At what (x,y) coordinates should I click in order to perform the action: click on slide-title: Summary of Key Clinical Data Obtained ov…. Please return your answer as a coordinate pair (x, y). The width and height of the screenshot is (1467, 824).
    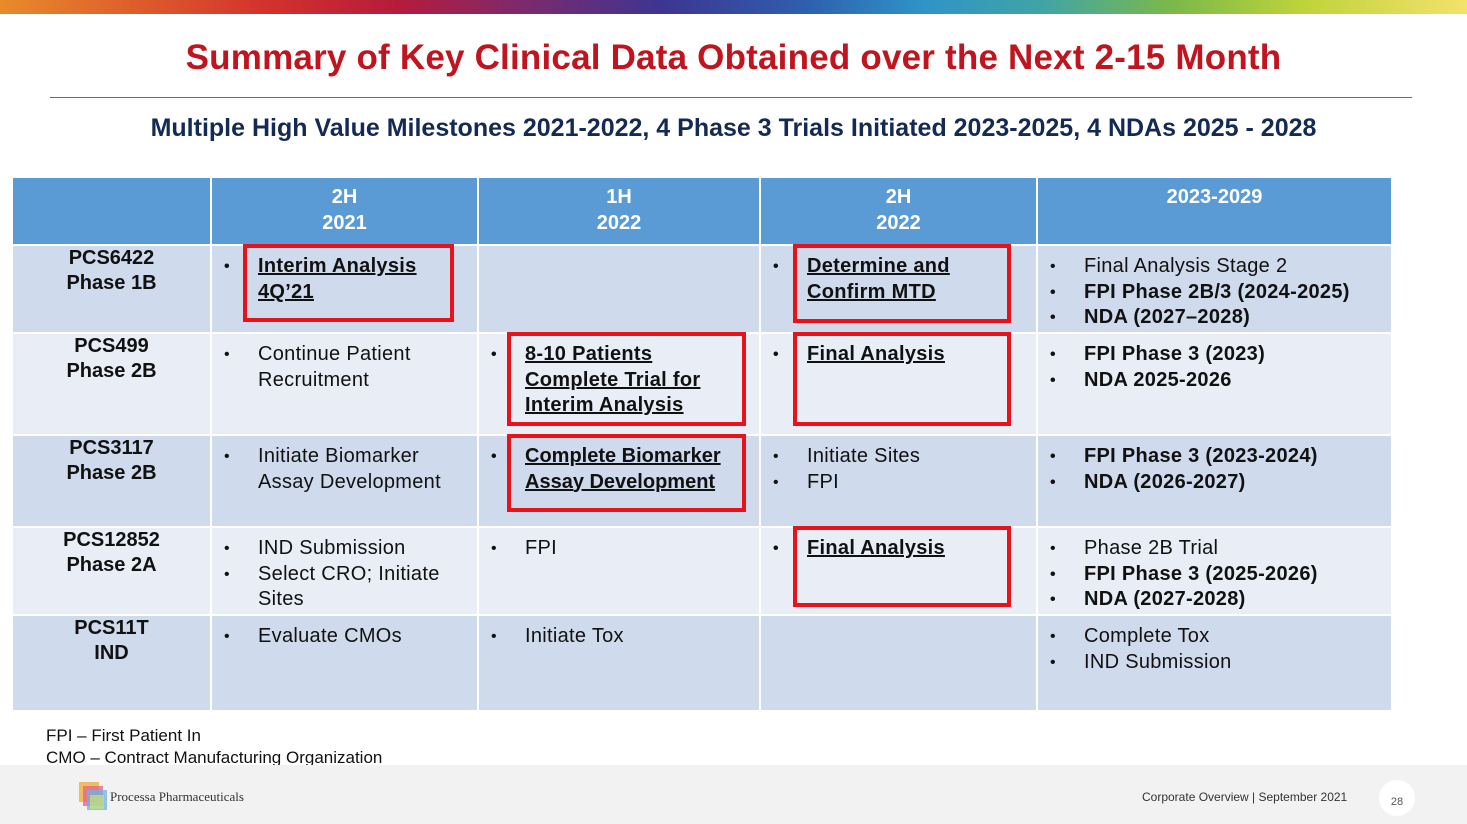
    Looking at the image, I should click on (733, 57).